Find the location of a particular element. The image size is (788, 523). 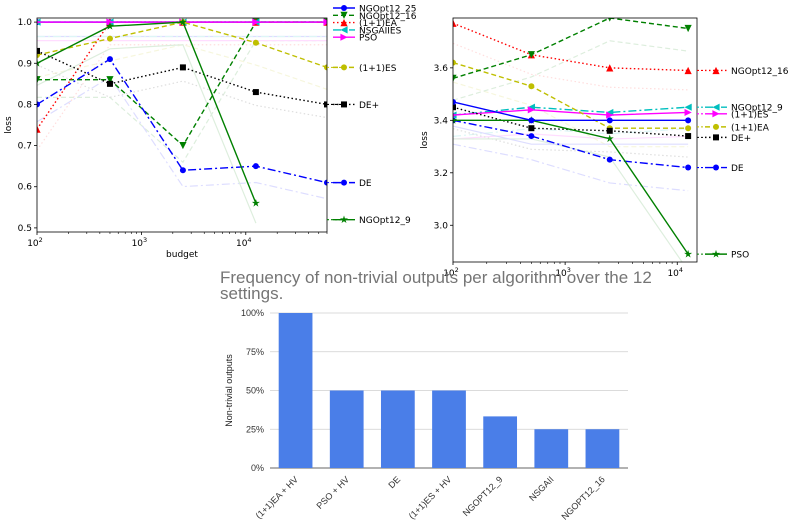

right-legend-label-de: DE is located at coordinates (737, 169).